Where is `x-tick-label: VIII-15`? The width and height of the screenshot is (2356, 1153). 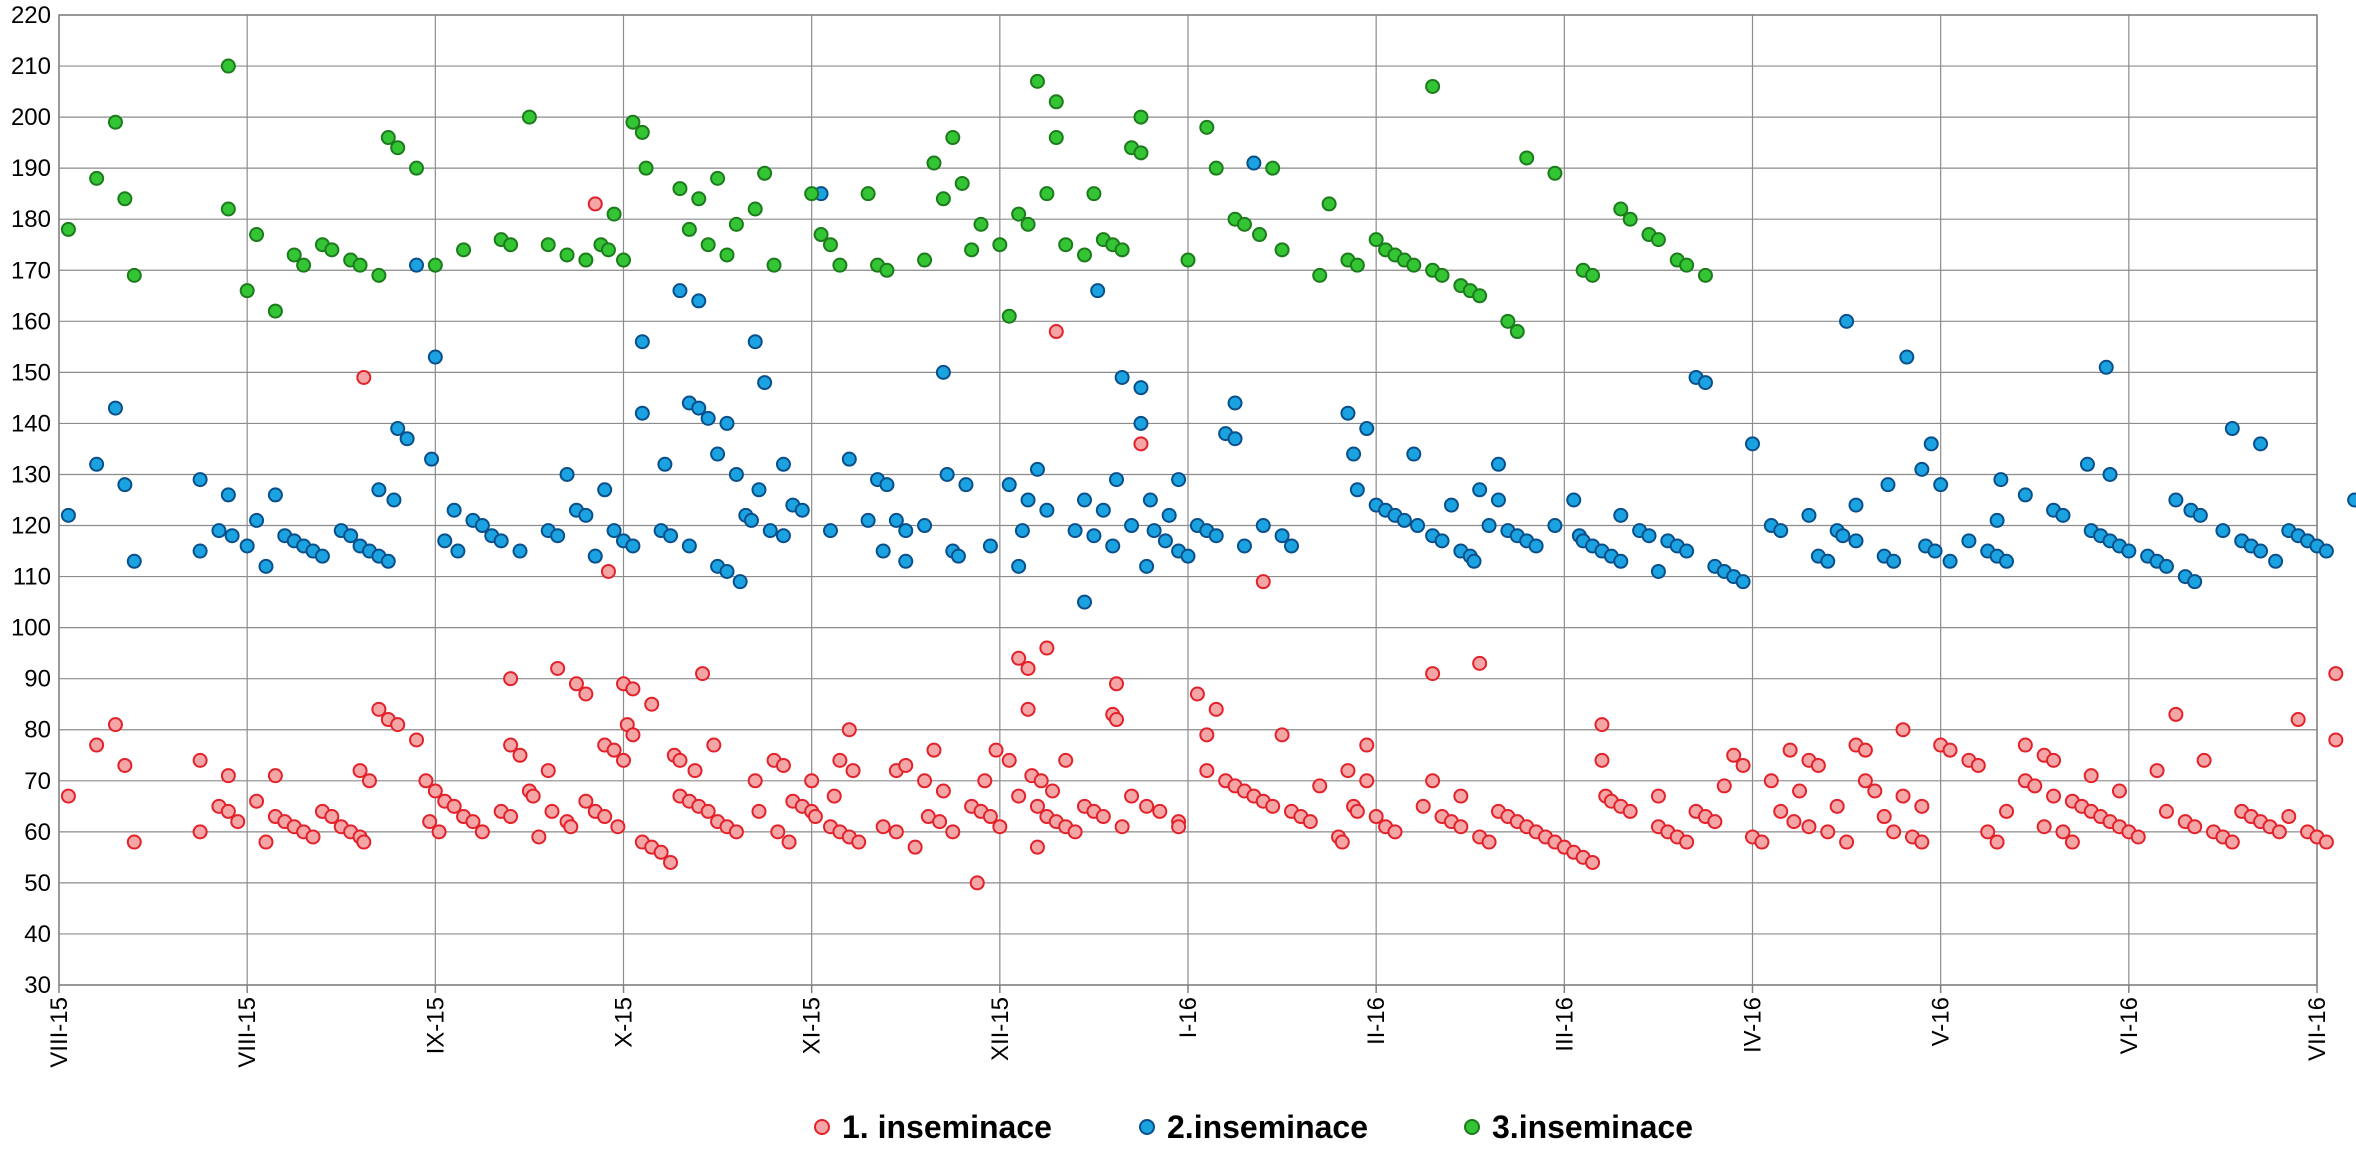
x-tick-label: VIII-15 is located at coordinates (59, 1032).